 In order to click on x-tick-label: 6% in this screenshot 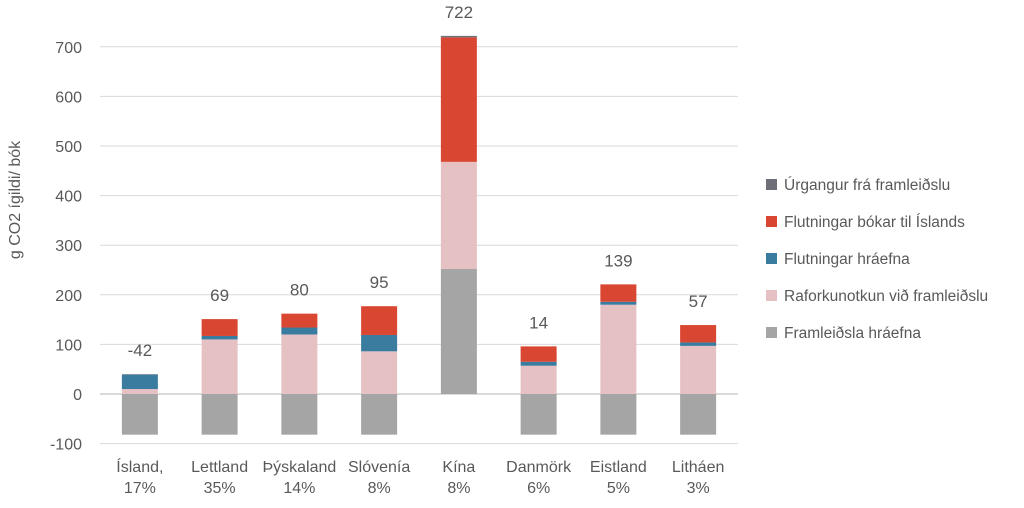, I will do `click(538, 488)`.